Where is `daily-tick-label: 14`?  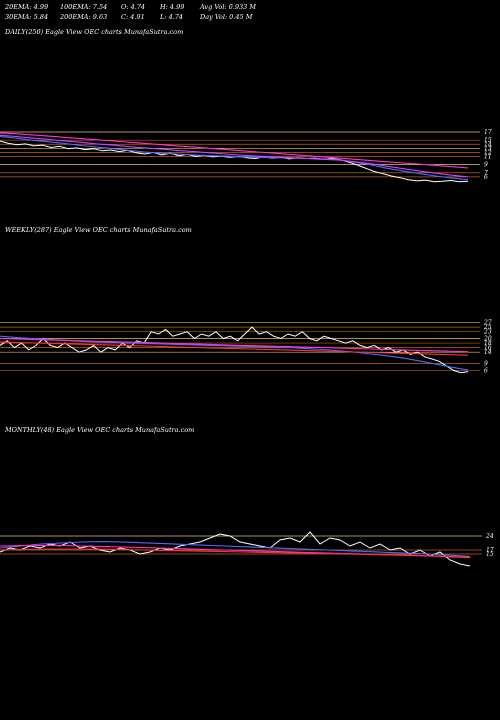 daily-tick-label: 14 is located at coordinates (488, 144).